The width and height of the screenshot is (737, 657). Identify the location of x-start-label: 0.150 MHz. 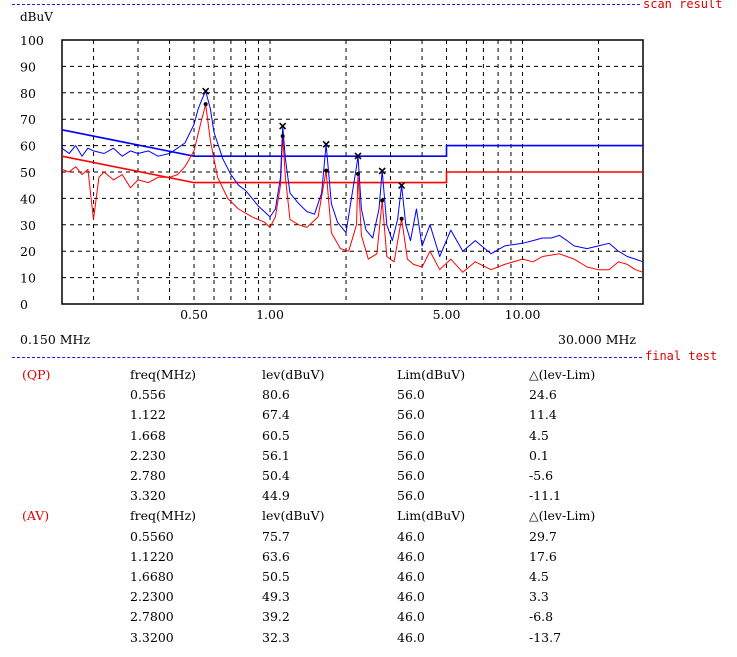
(55, 339).